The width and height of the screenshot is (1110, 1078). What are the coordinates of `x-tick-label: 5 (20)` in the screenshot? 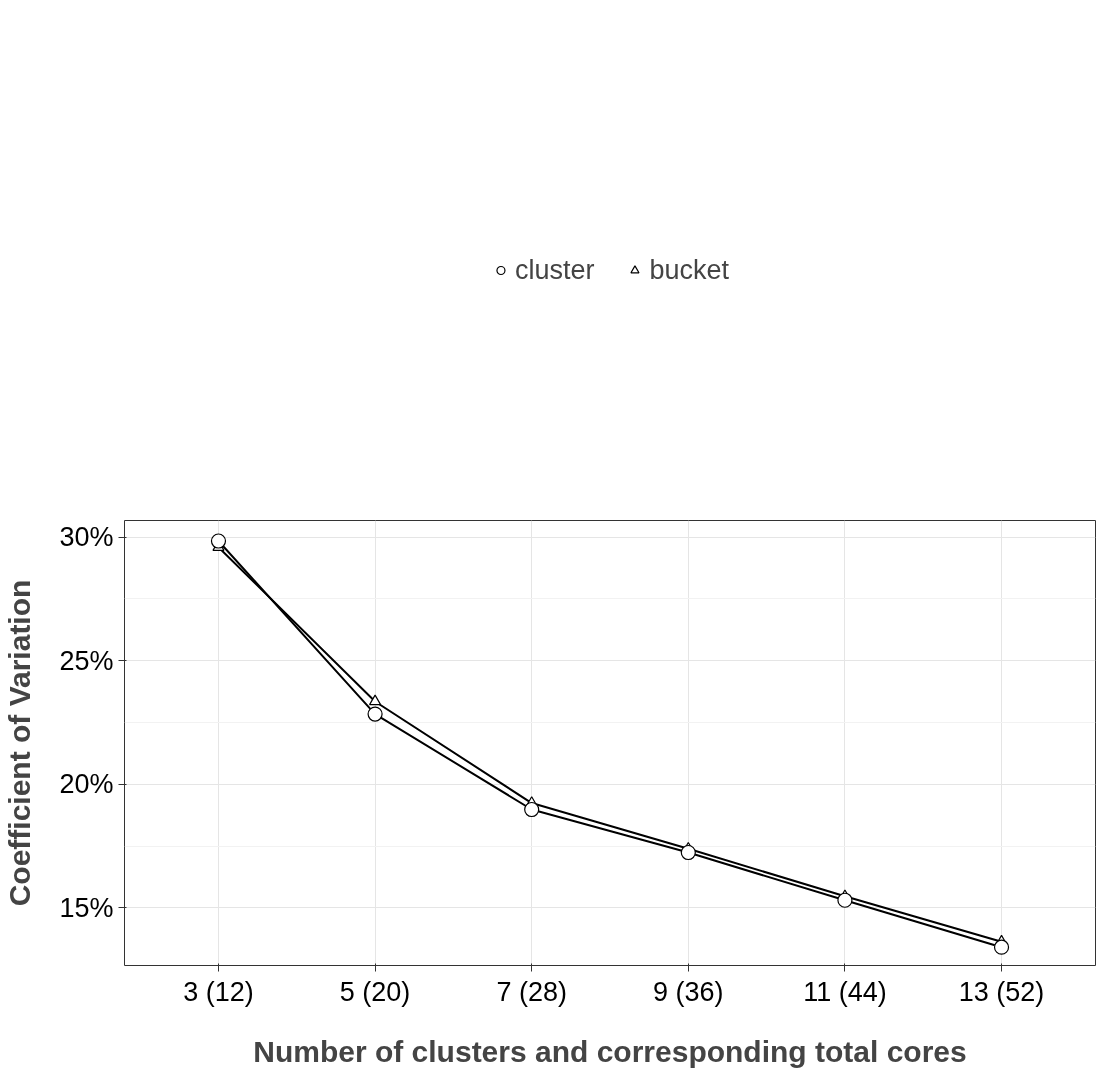 It's located at (375, 991).